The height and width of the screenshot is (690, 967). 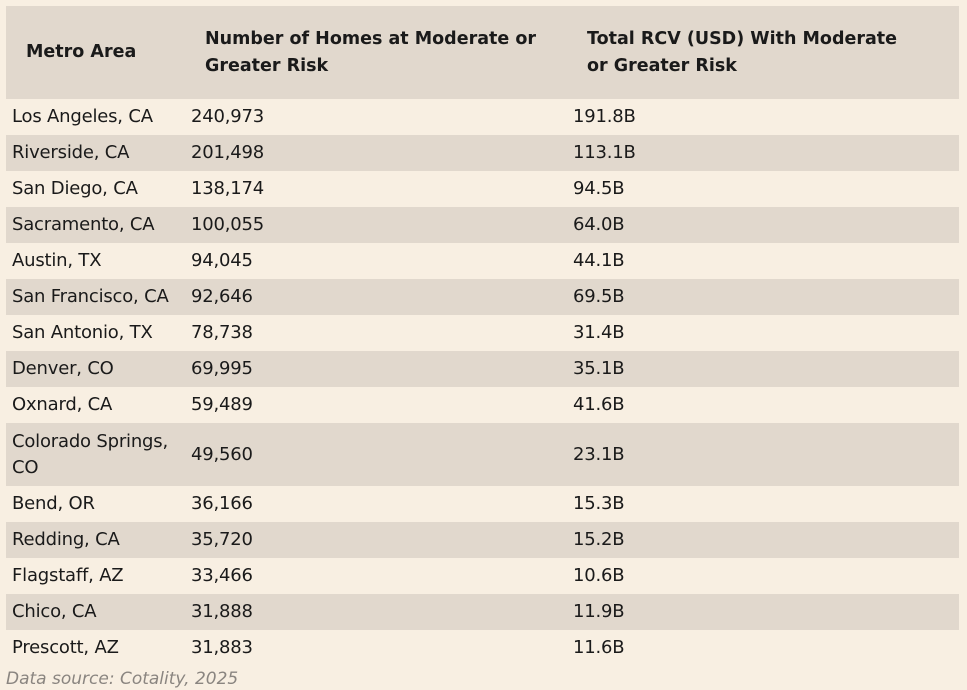 I want to click on table-row: Chico, CA 31,888 11.9B, so click(x=482, y=612).